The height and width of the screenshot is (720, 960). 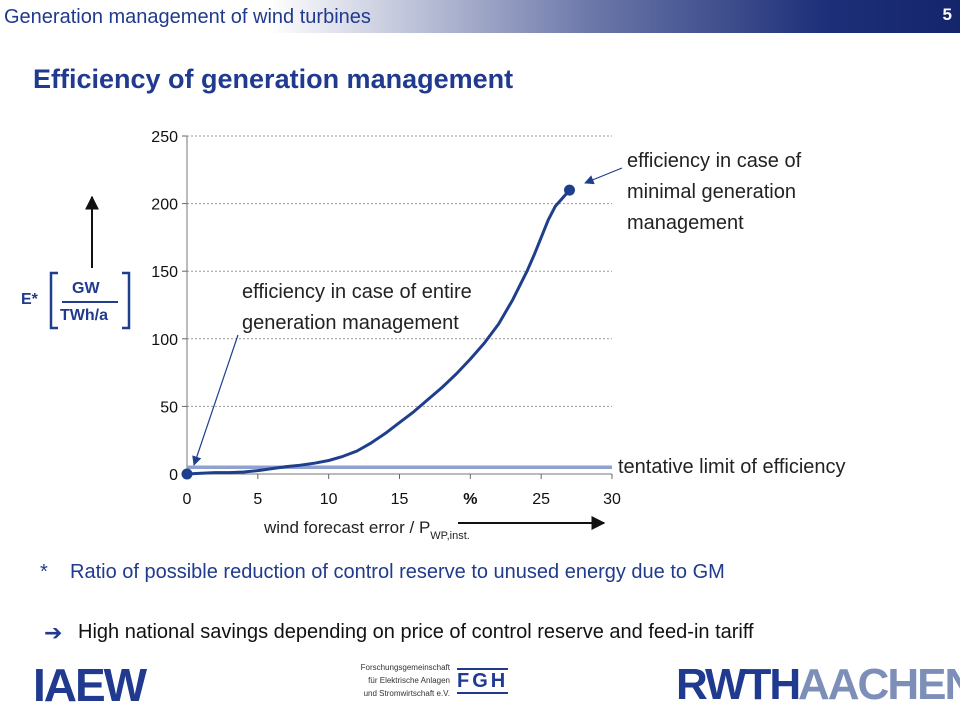 I want to click on iaew-logo: IAEW, so click(x=90, y=685).